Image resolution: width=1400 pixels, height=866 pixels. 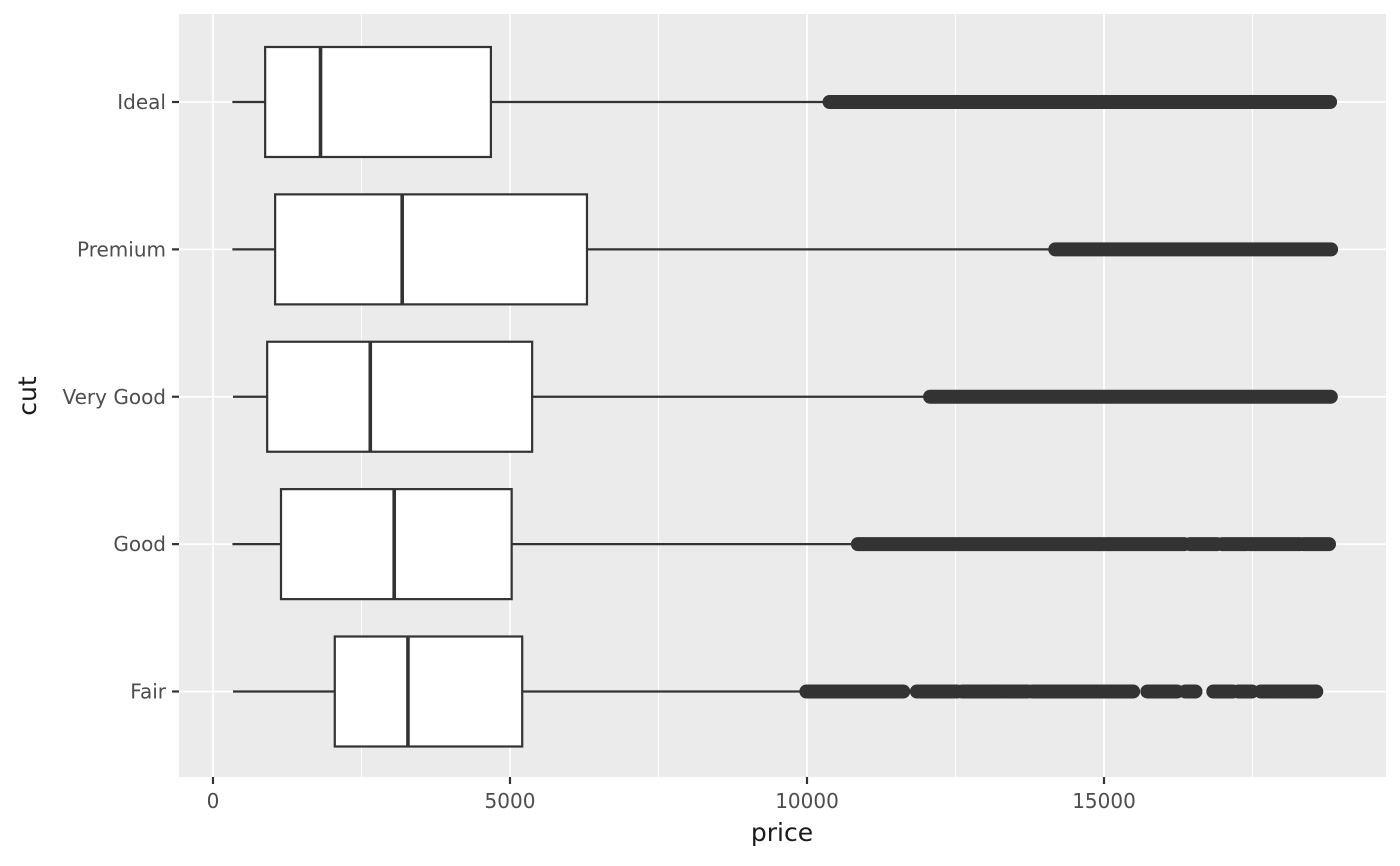 I want to click on x-tick-label-0: 0, so click(x=213, y=801).